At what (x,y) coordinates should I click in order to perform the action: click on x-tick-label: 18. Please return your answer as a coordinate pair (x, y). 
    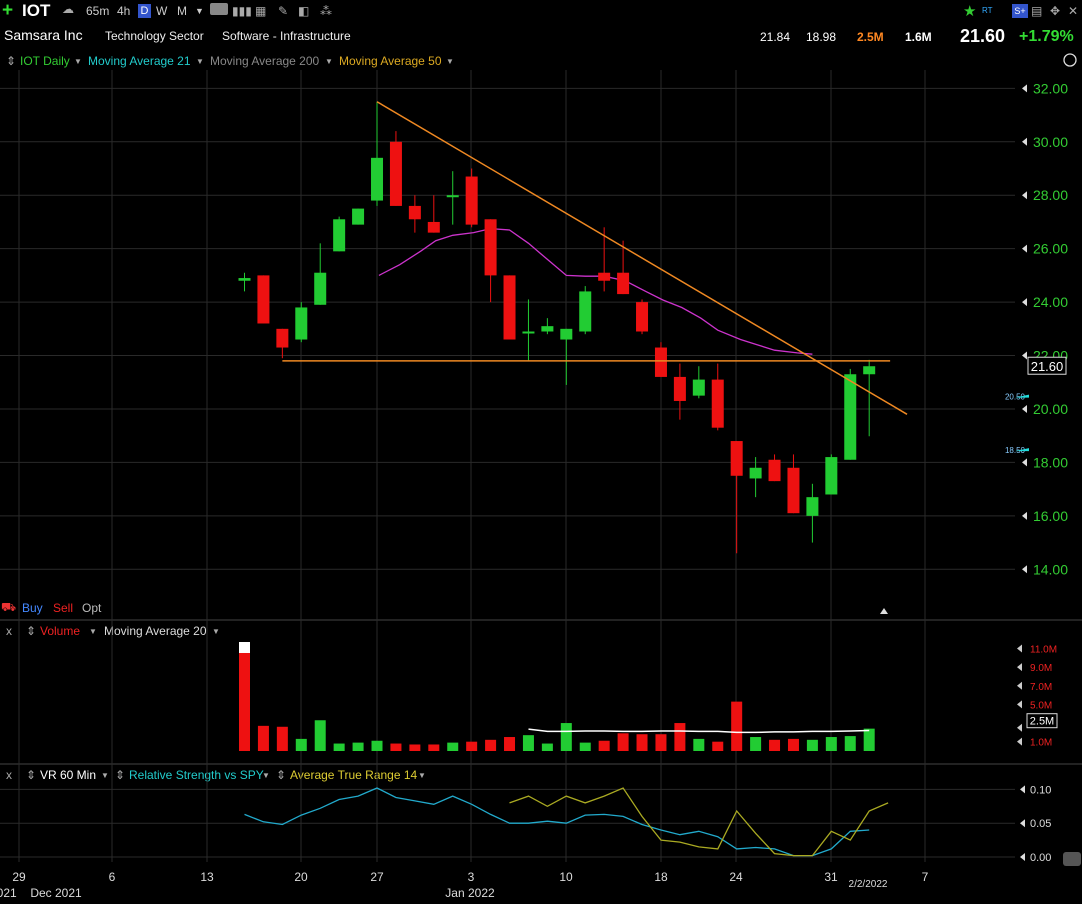
    Looking at the image, I should click on (661, 877).